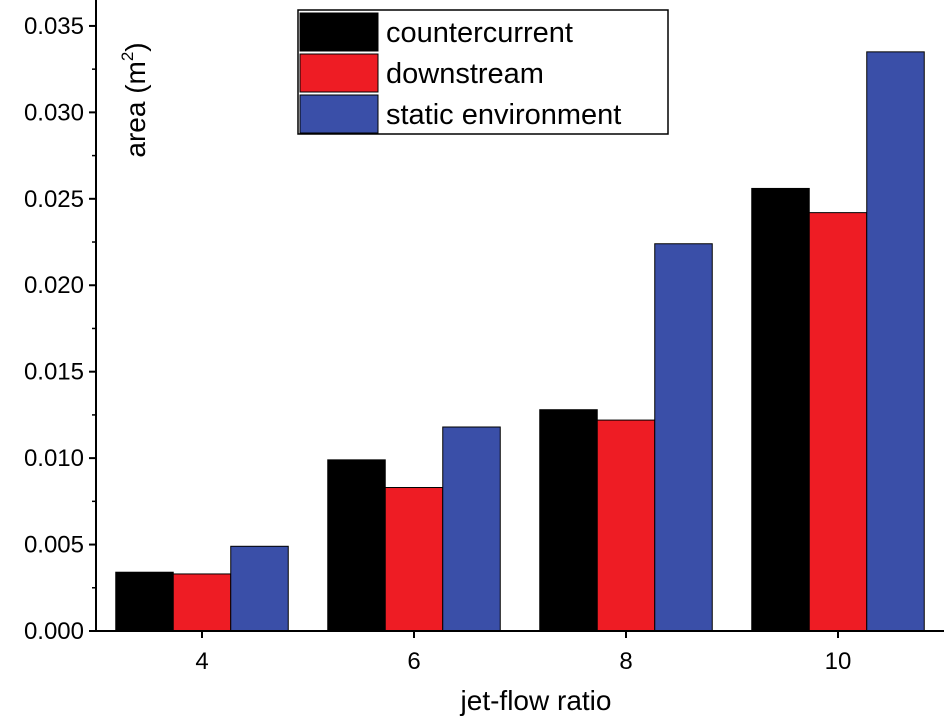 The height and width of the screenshot is (723, 950). What do you see at coordinates (135, 109) in the screenshot?
I see `y-axis-title-base: area (m` at bounding box center [135, 109].